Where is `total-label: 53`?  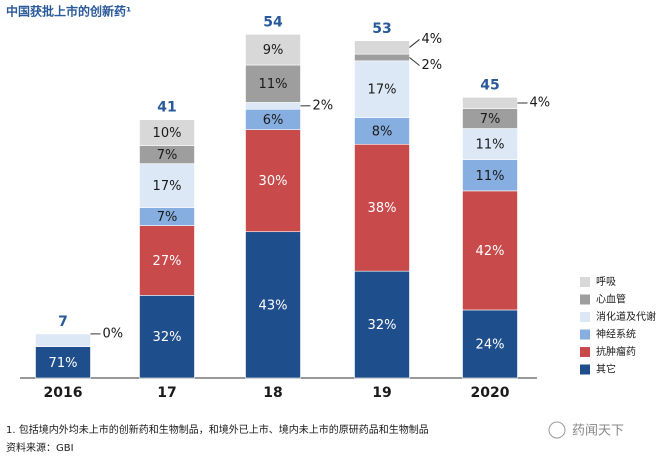 total-label: 53 is located at coordinates (381, 29).